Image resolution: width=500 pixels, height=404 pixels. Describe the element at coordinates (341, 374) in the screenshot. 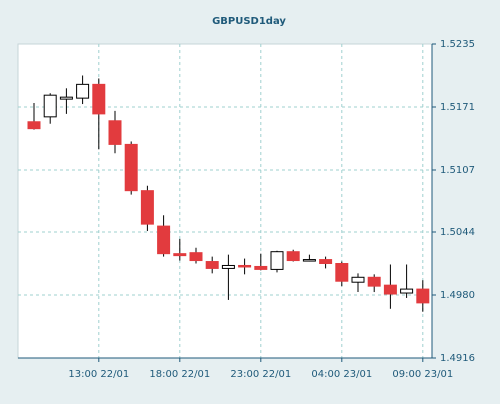

I see `x-tick-label: 04:00 23/01` at that location.